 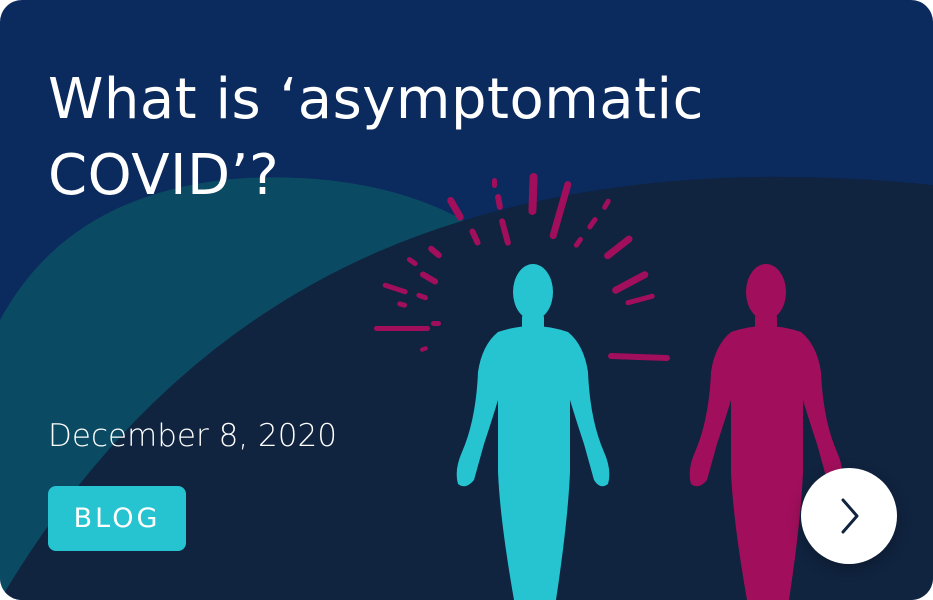 I want to click on chevron-right-icon, so click(x=850, y=516).